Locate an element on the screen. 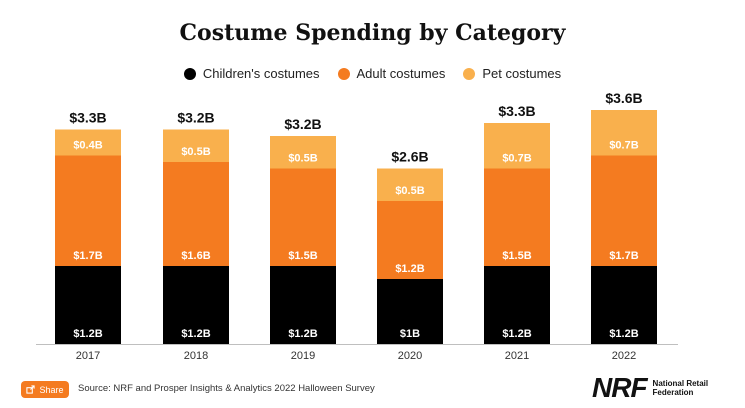 The width and height of the screenshot is (745, 408). data-label-2020-series-1: $1.2B is located at coordinates (409, 269).